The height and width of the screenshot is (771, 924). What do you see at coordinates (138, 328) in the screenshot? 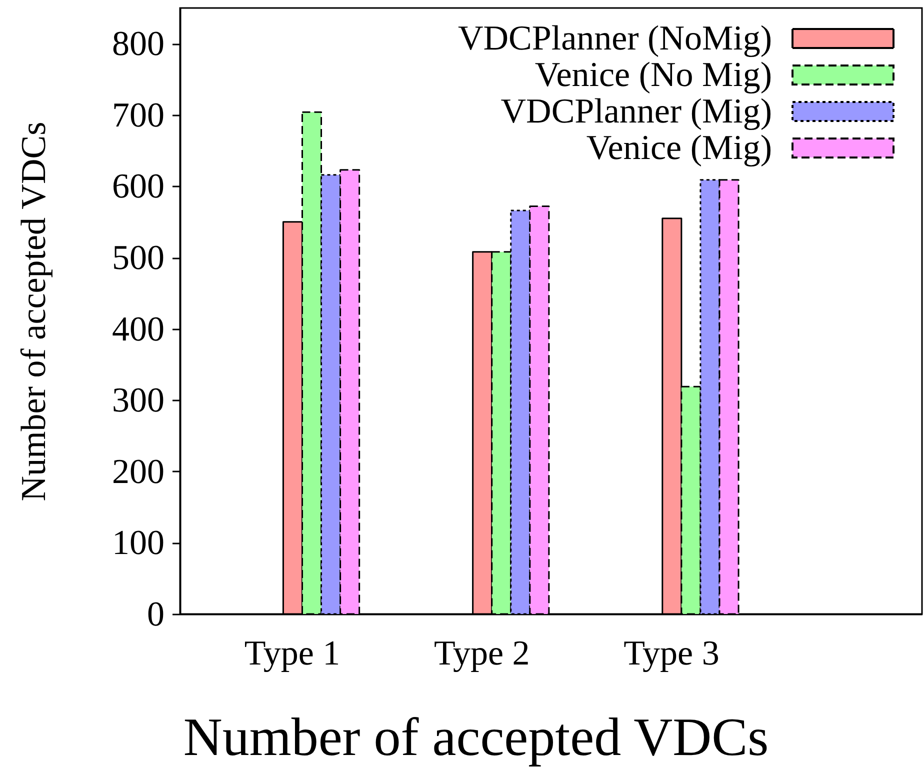
I see `y-tick-label: 400` at bounding box center [138, 328].